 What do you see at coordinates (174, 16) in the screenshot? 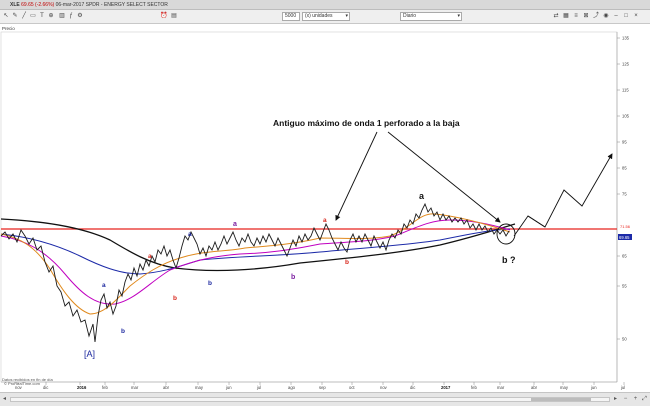
I see `print-icon: ▤` at bounding box center [174, 16].